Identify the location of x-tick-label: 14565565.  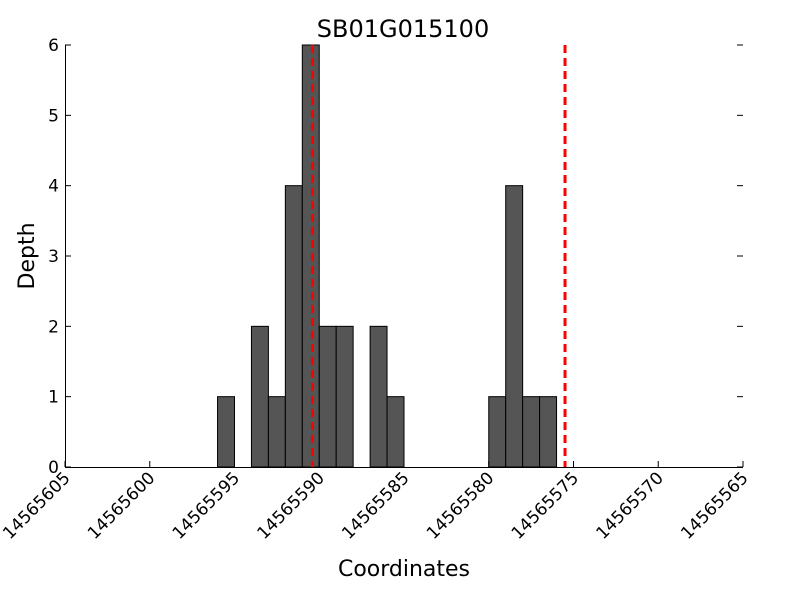
(714, 505).